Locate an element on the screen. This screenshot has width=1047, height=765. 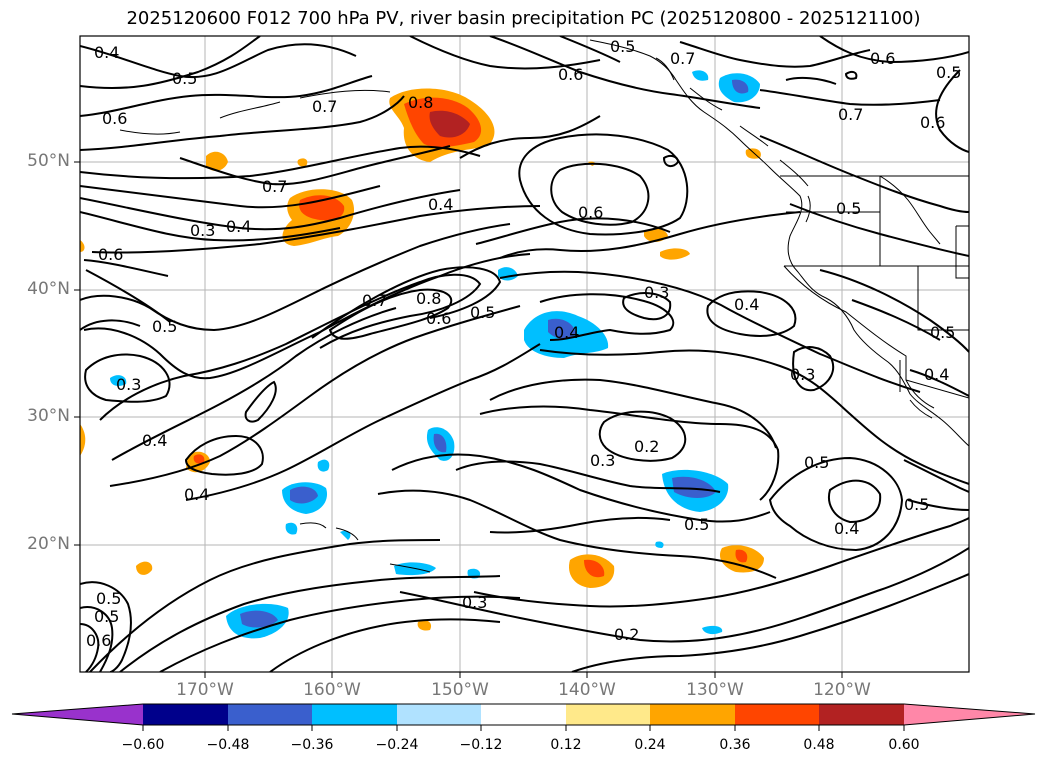
colorbar-tick-label: 0.48 is located at coordinates (819, 745).